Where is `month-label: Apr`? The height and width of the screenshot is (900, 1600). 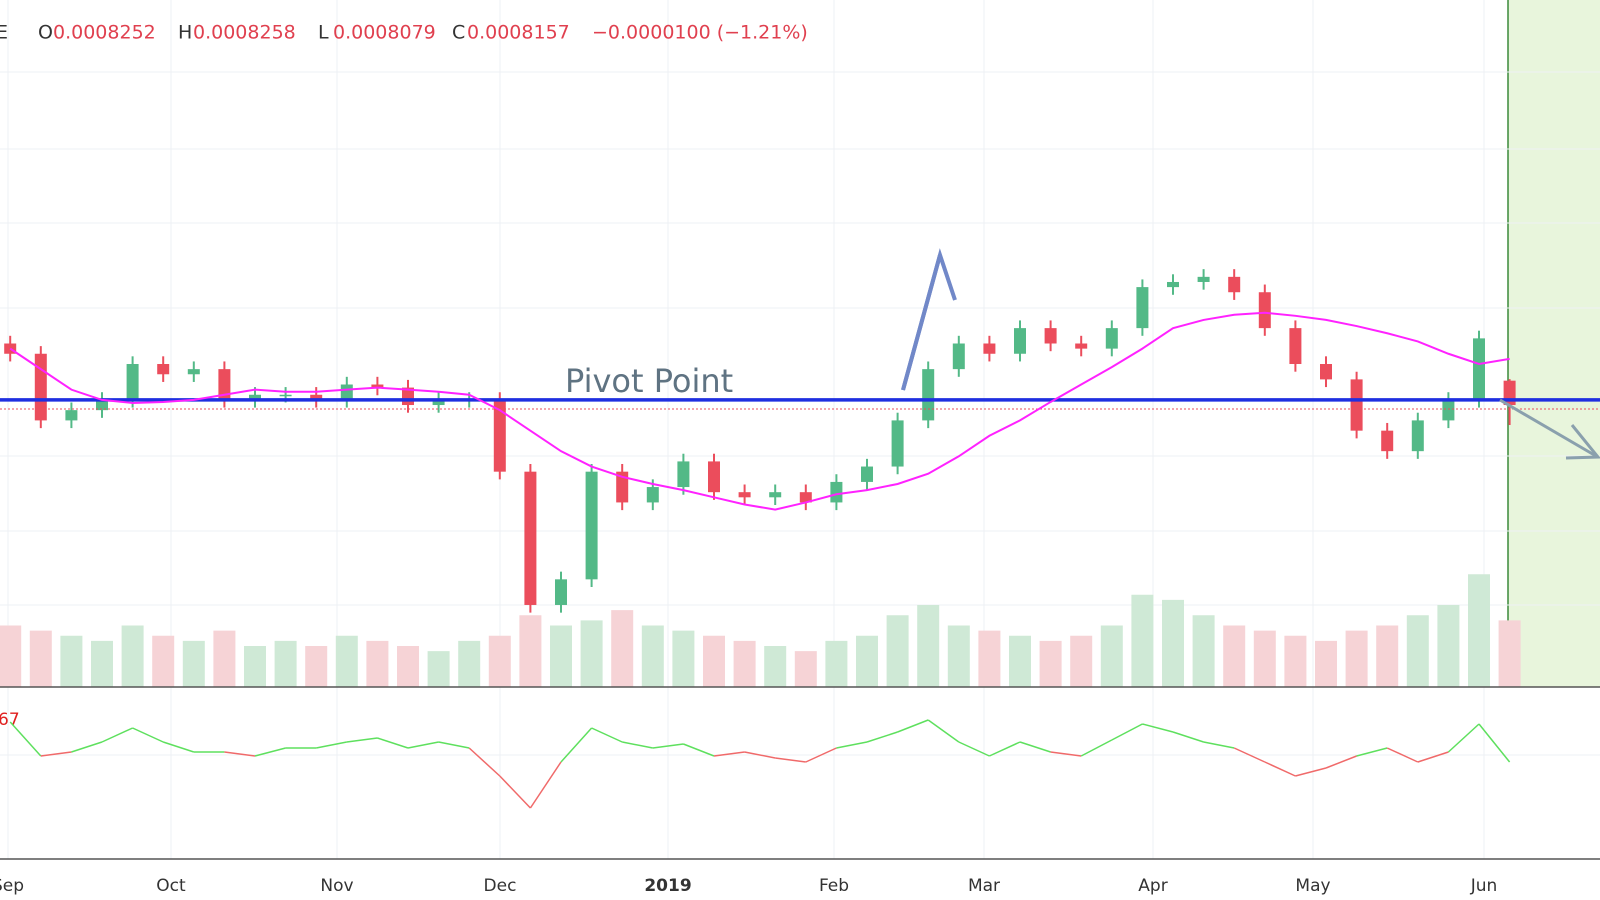
month-label: Apr is located at coordinates (1152, 886).